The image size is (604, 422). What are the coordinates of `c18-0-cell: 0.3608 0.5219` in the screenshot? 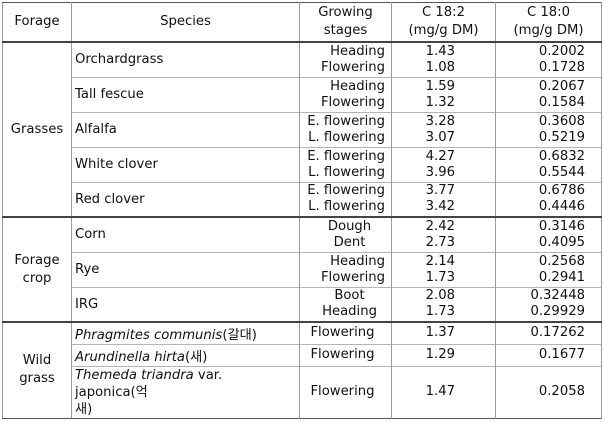 It's located at (548, 129).